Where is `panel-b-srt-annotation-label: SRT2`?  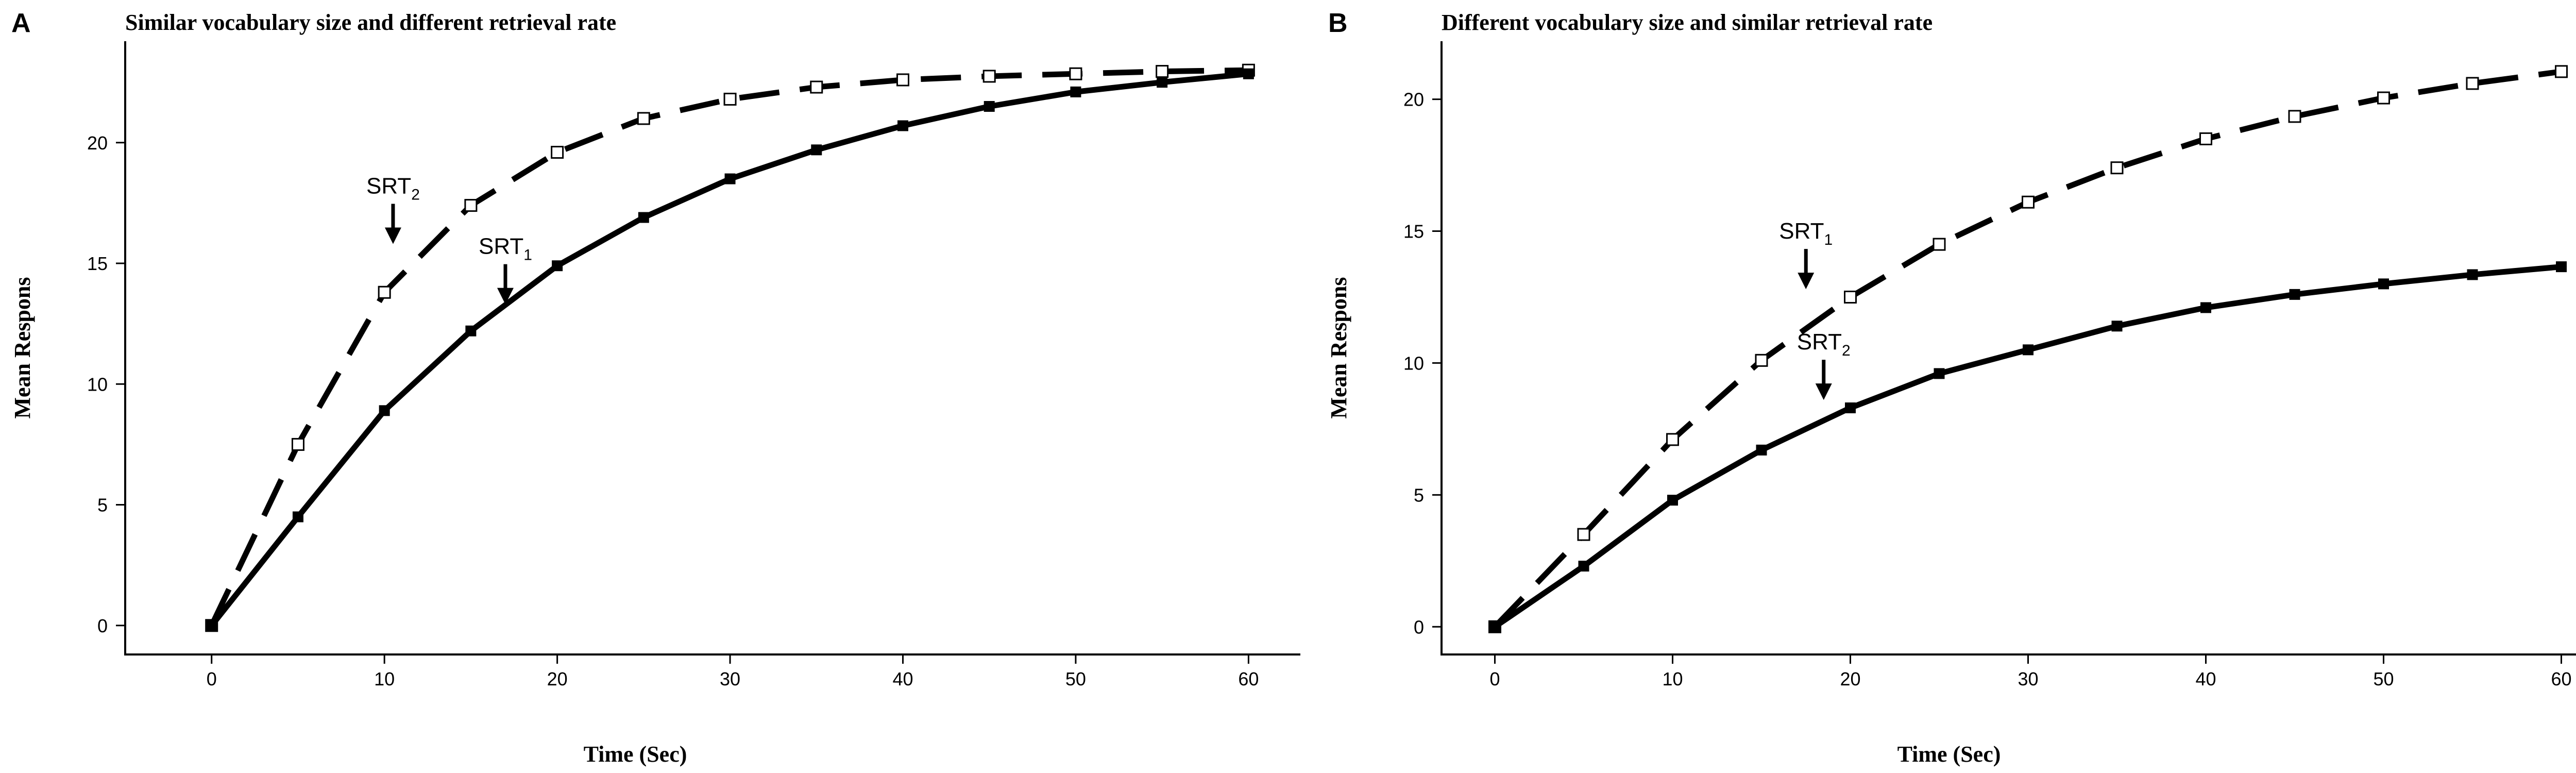 panel-b-srt-annotation-label: SRT2 is located at coordinates (1824, 344).